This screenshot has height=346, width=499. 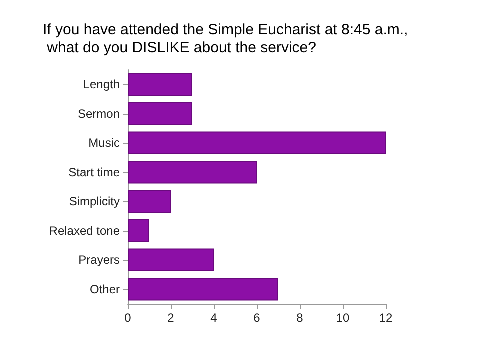 I want to click on x-tick-label: 0, so click(x=128, y=318).